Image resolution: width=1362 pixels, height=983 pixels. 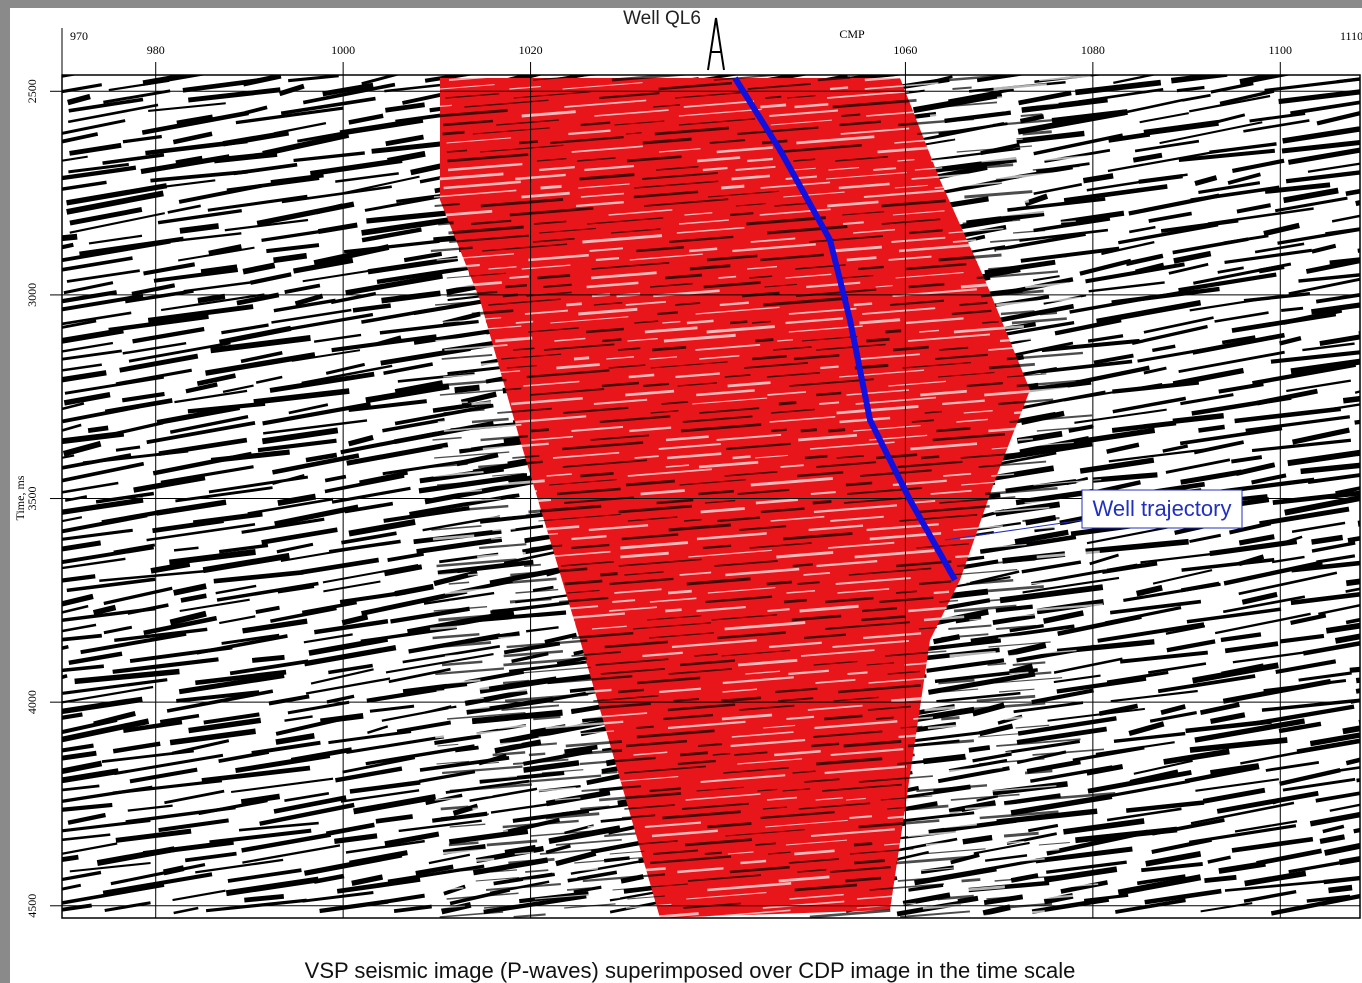 I want to click on y-tick-label: 3500, so click(x=32, y=499).